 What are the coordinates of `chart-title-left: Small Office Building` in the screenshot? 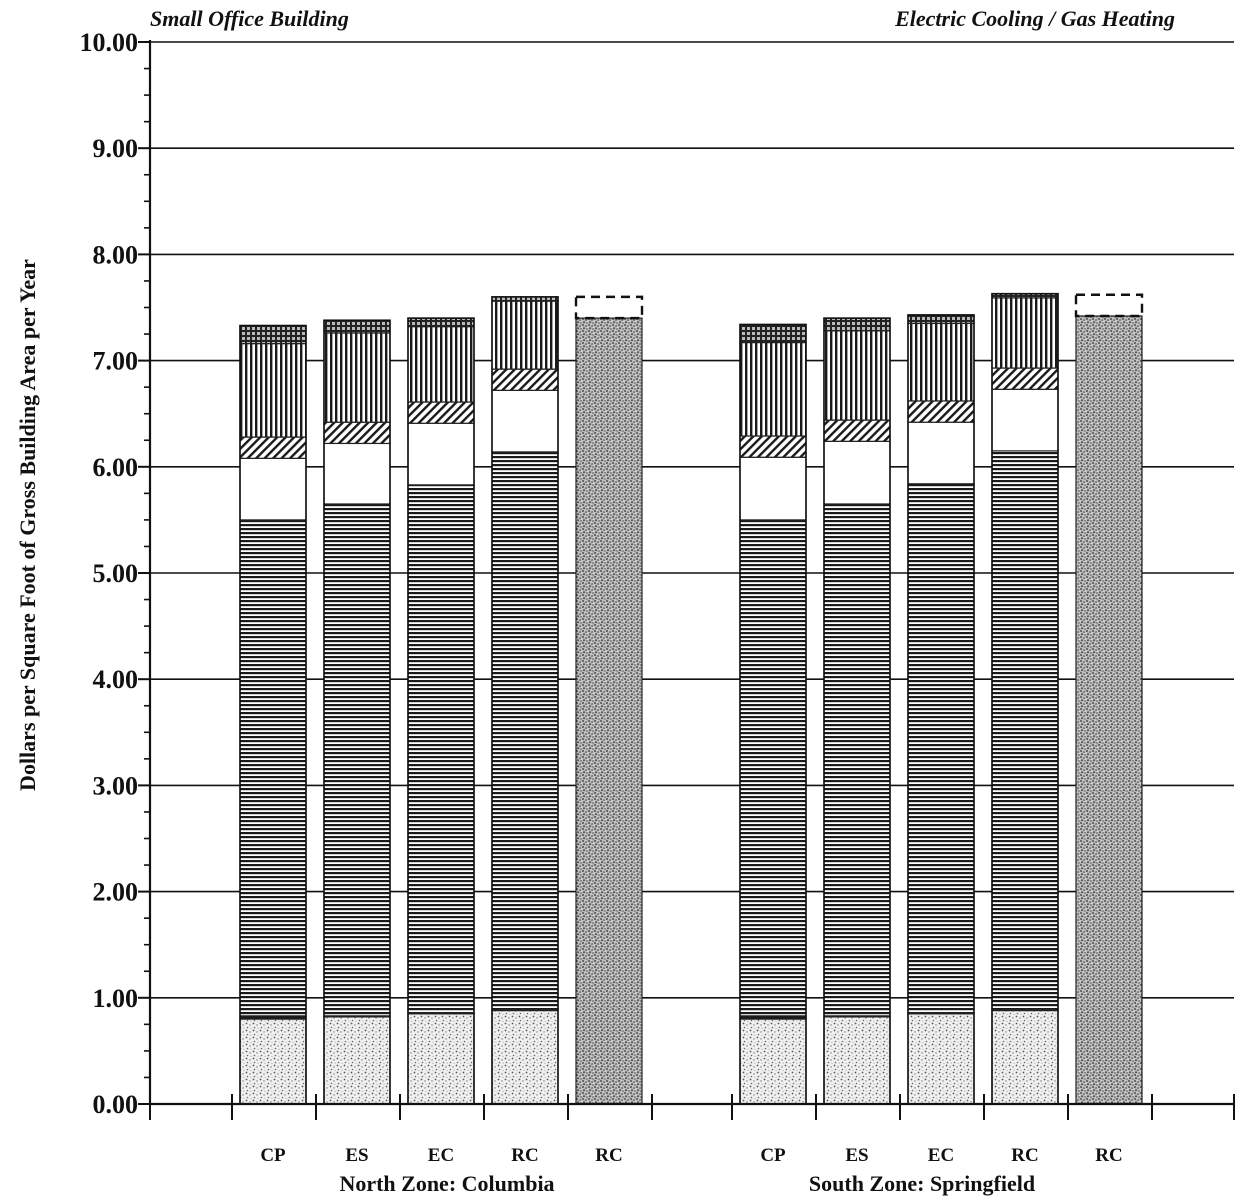 It's located at (249, 18).